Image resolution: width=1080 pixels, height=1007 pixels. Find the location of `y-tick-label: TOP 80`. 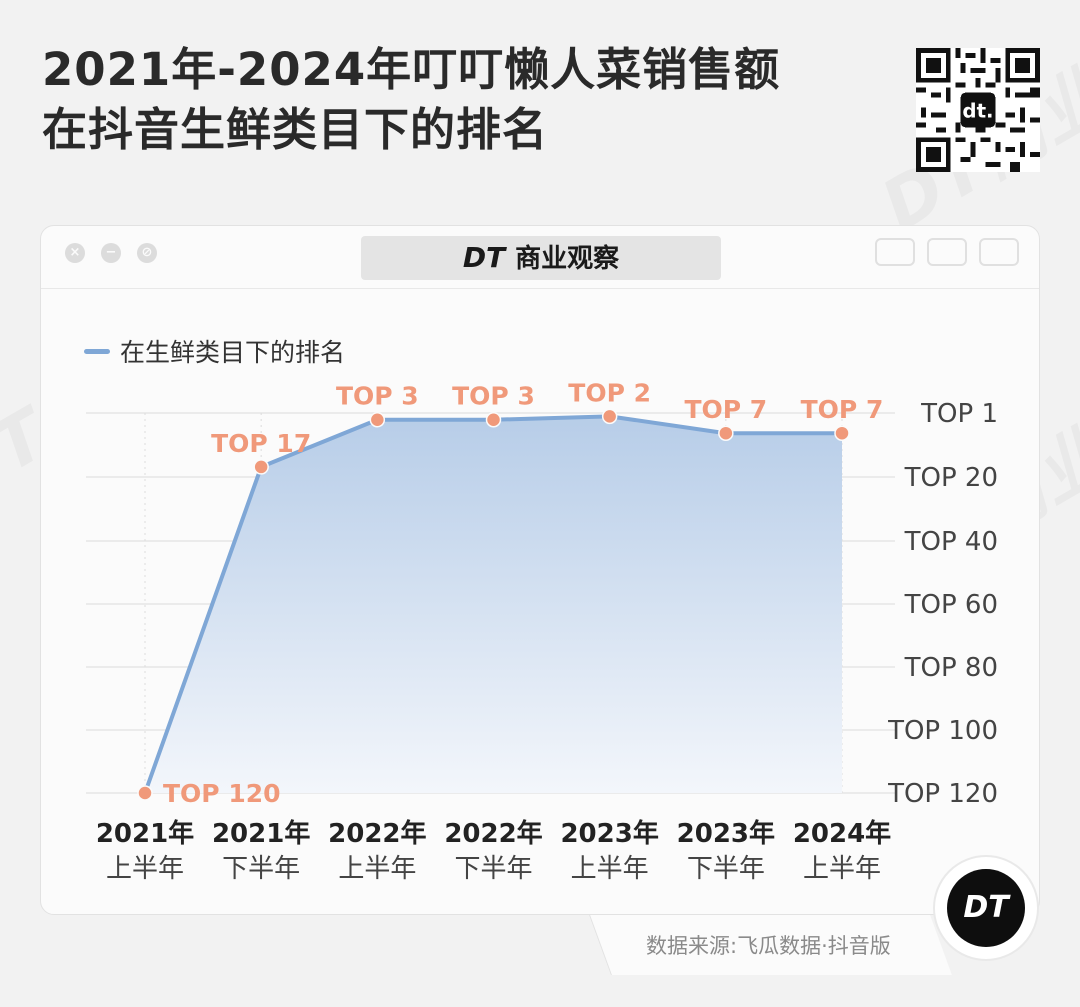

y-tick-label: TOP 80 is located at coordinates (951, 668).